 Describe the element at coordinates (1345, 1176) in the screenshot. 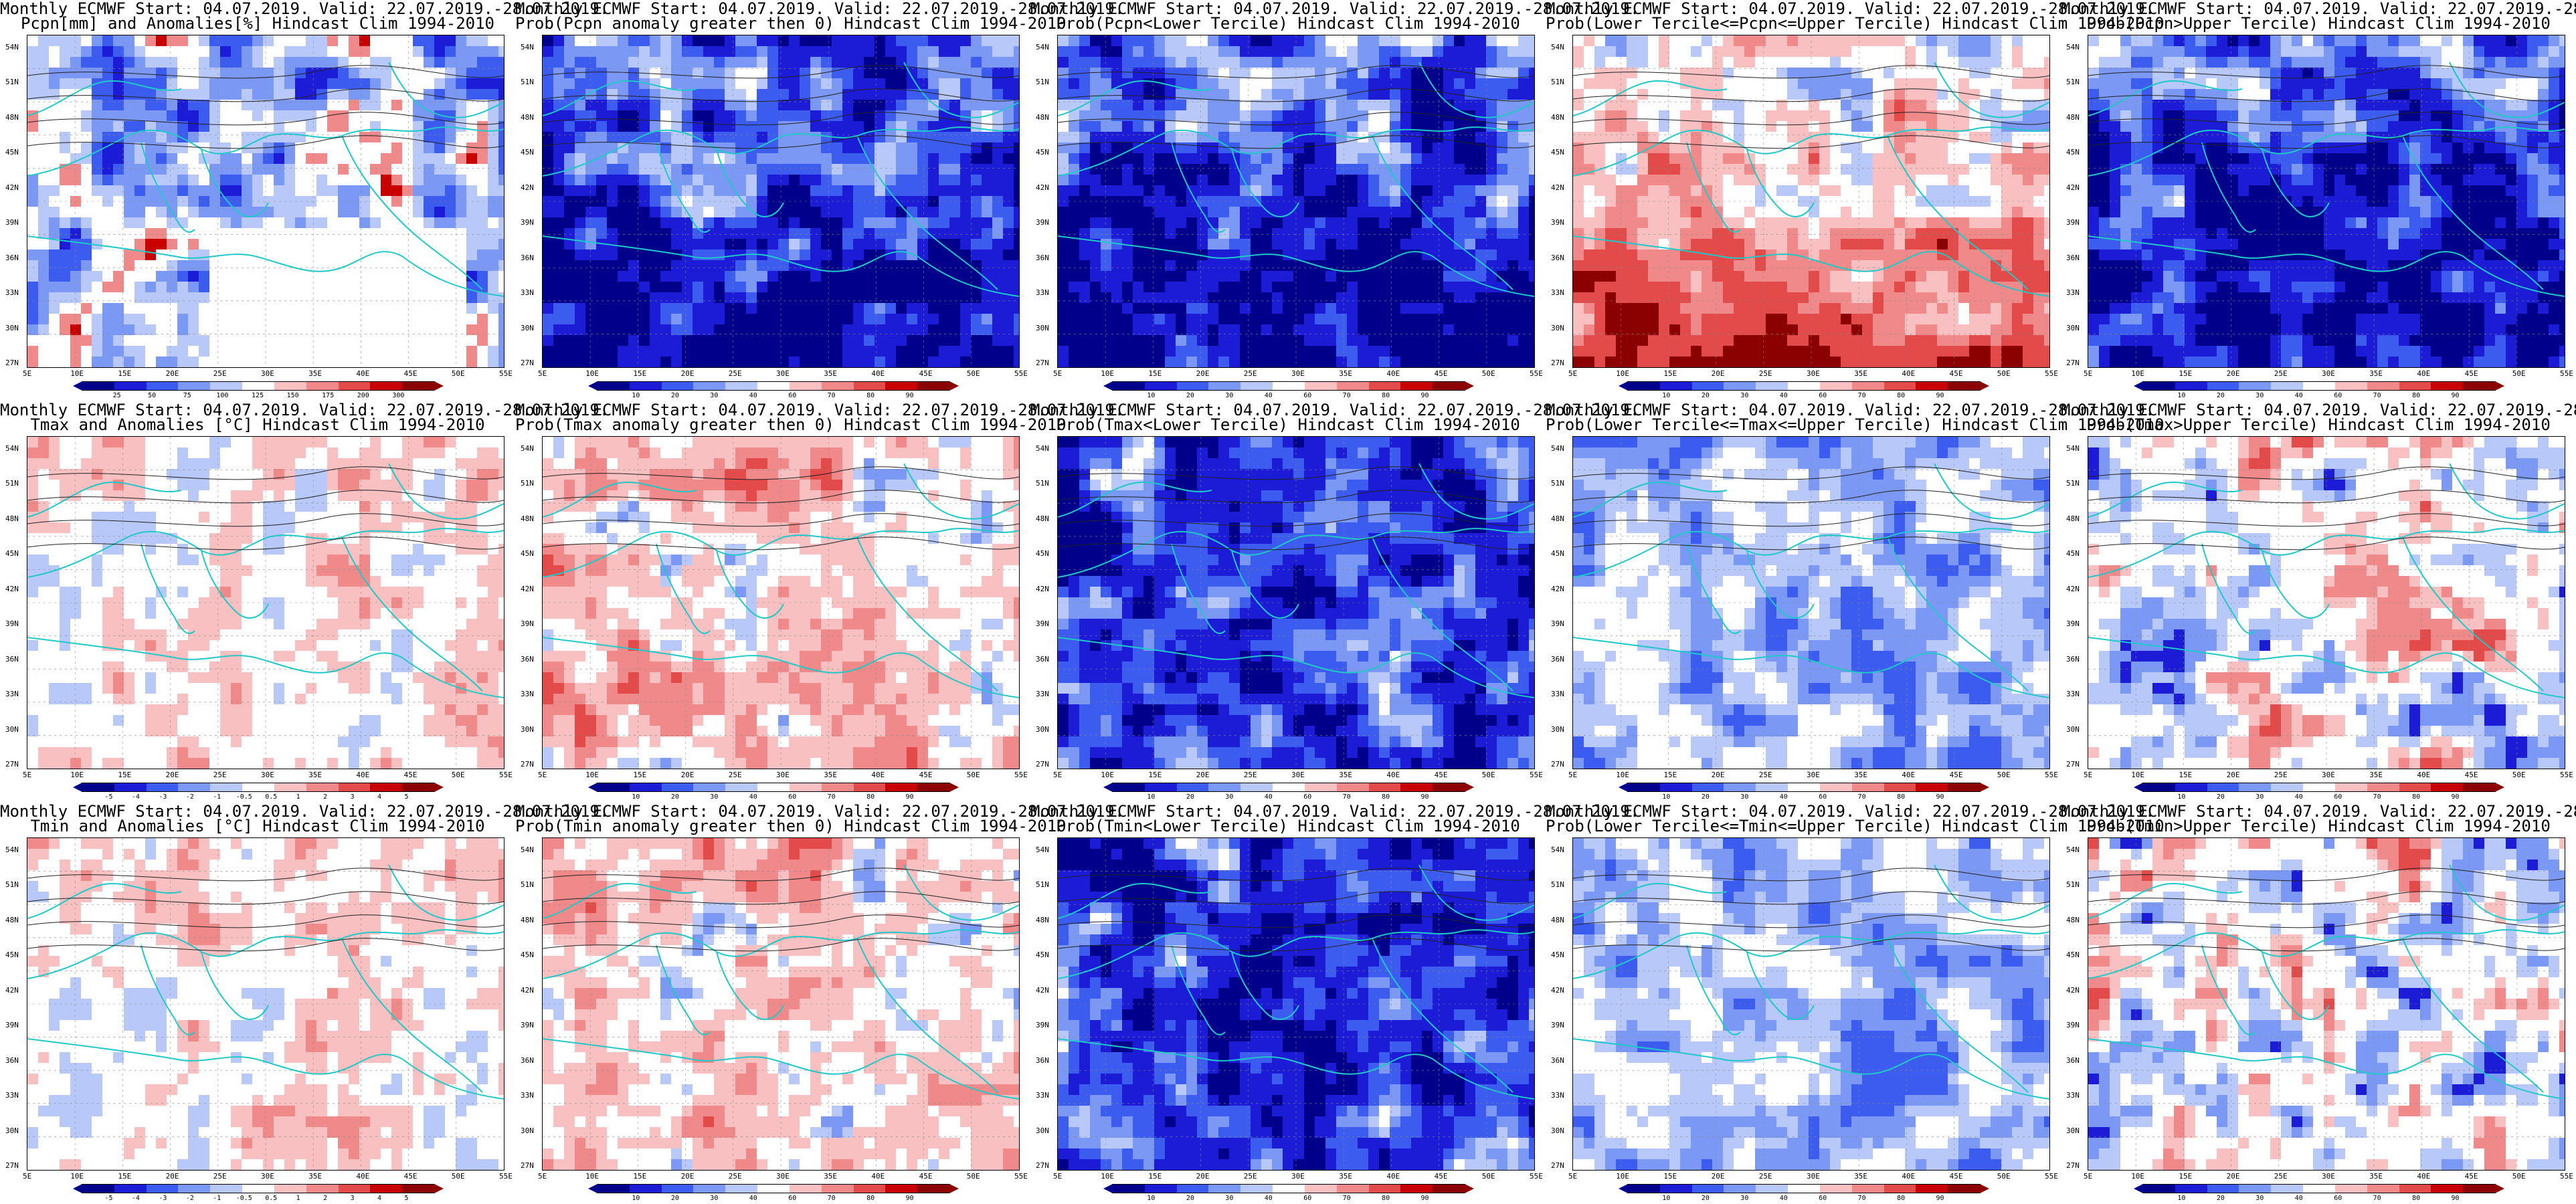

I see `longitude-label: 35E` at that location.